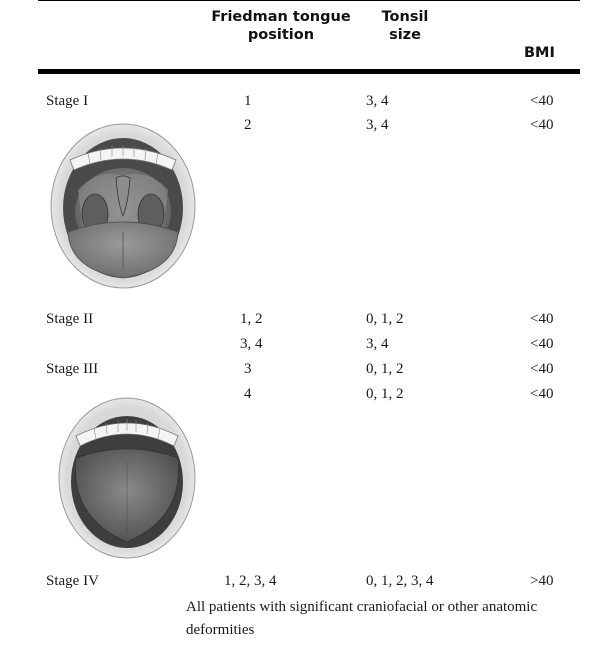  I want to click on tongue-position-value: 1, so click(248, 101).